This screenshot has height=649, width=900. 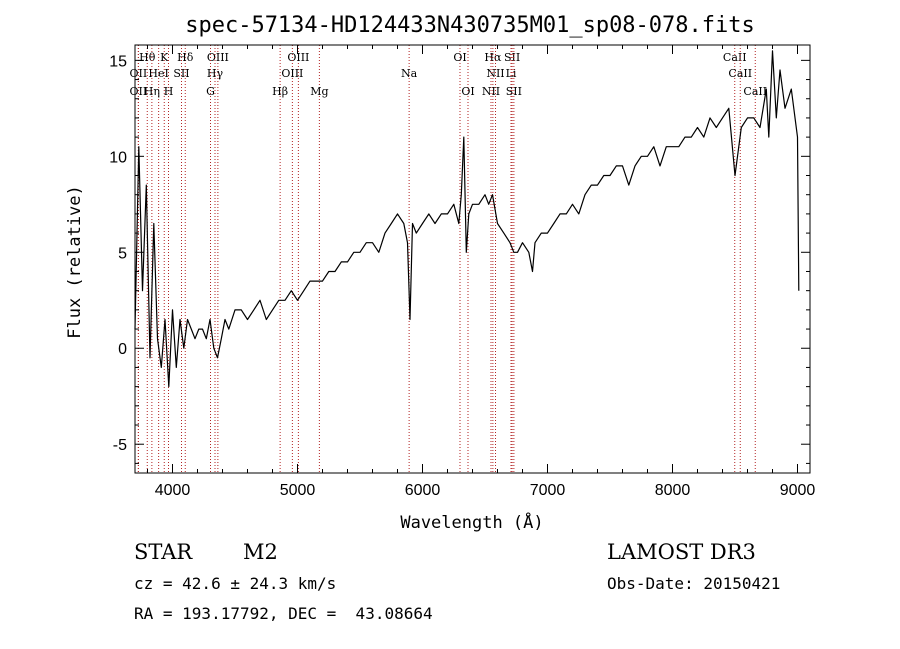 What do you see at coordinates (495, 73) in the screenshot?
I see `line-marker-label-15: NII` at bounding box center [495, 73].